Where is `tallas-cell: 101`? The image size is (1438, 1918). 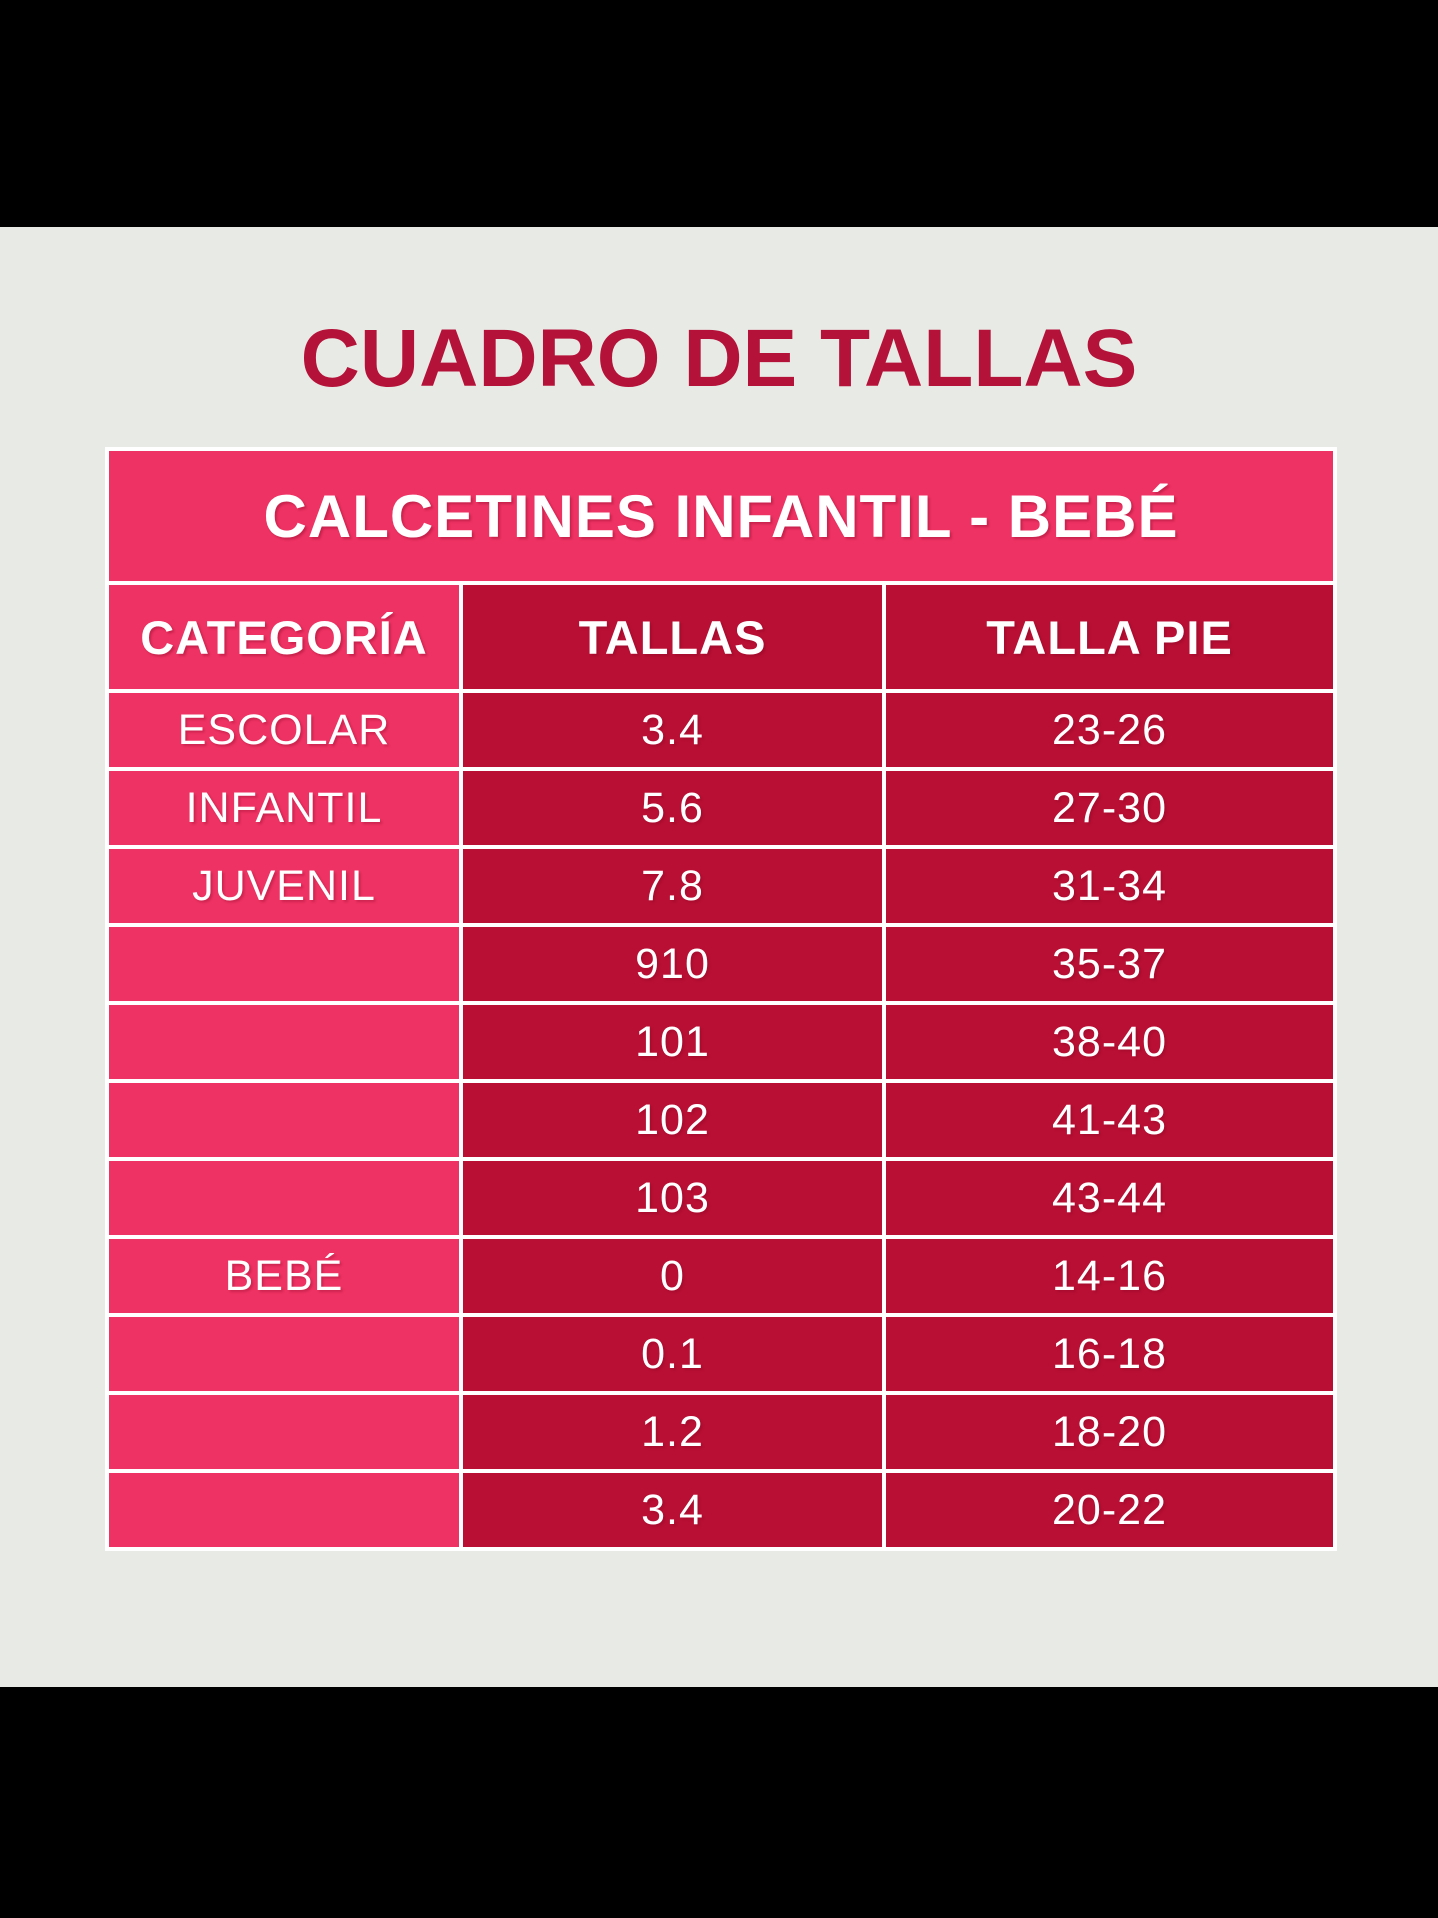 tallas-cell: 101 is located at coordinates (672, 1042).